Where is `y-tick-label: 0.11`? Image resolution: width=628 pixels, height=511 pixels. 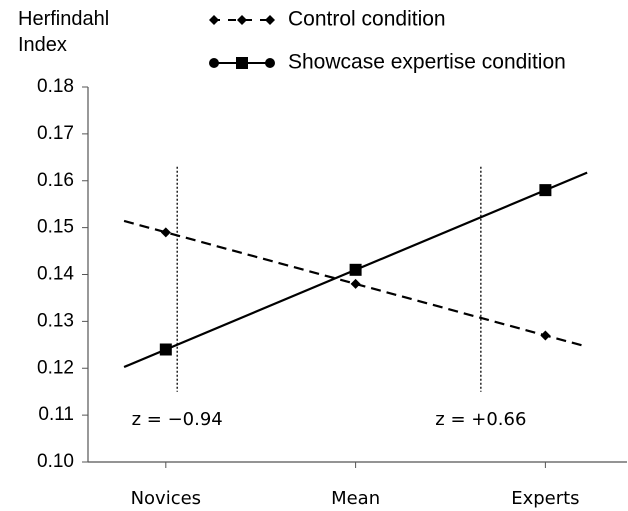
y-tick-label: 0.11 is located at coordinates (56, 414).